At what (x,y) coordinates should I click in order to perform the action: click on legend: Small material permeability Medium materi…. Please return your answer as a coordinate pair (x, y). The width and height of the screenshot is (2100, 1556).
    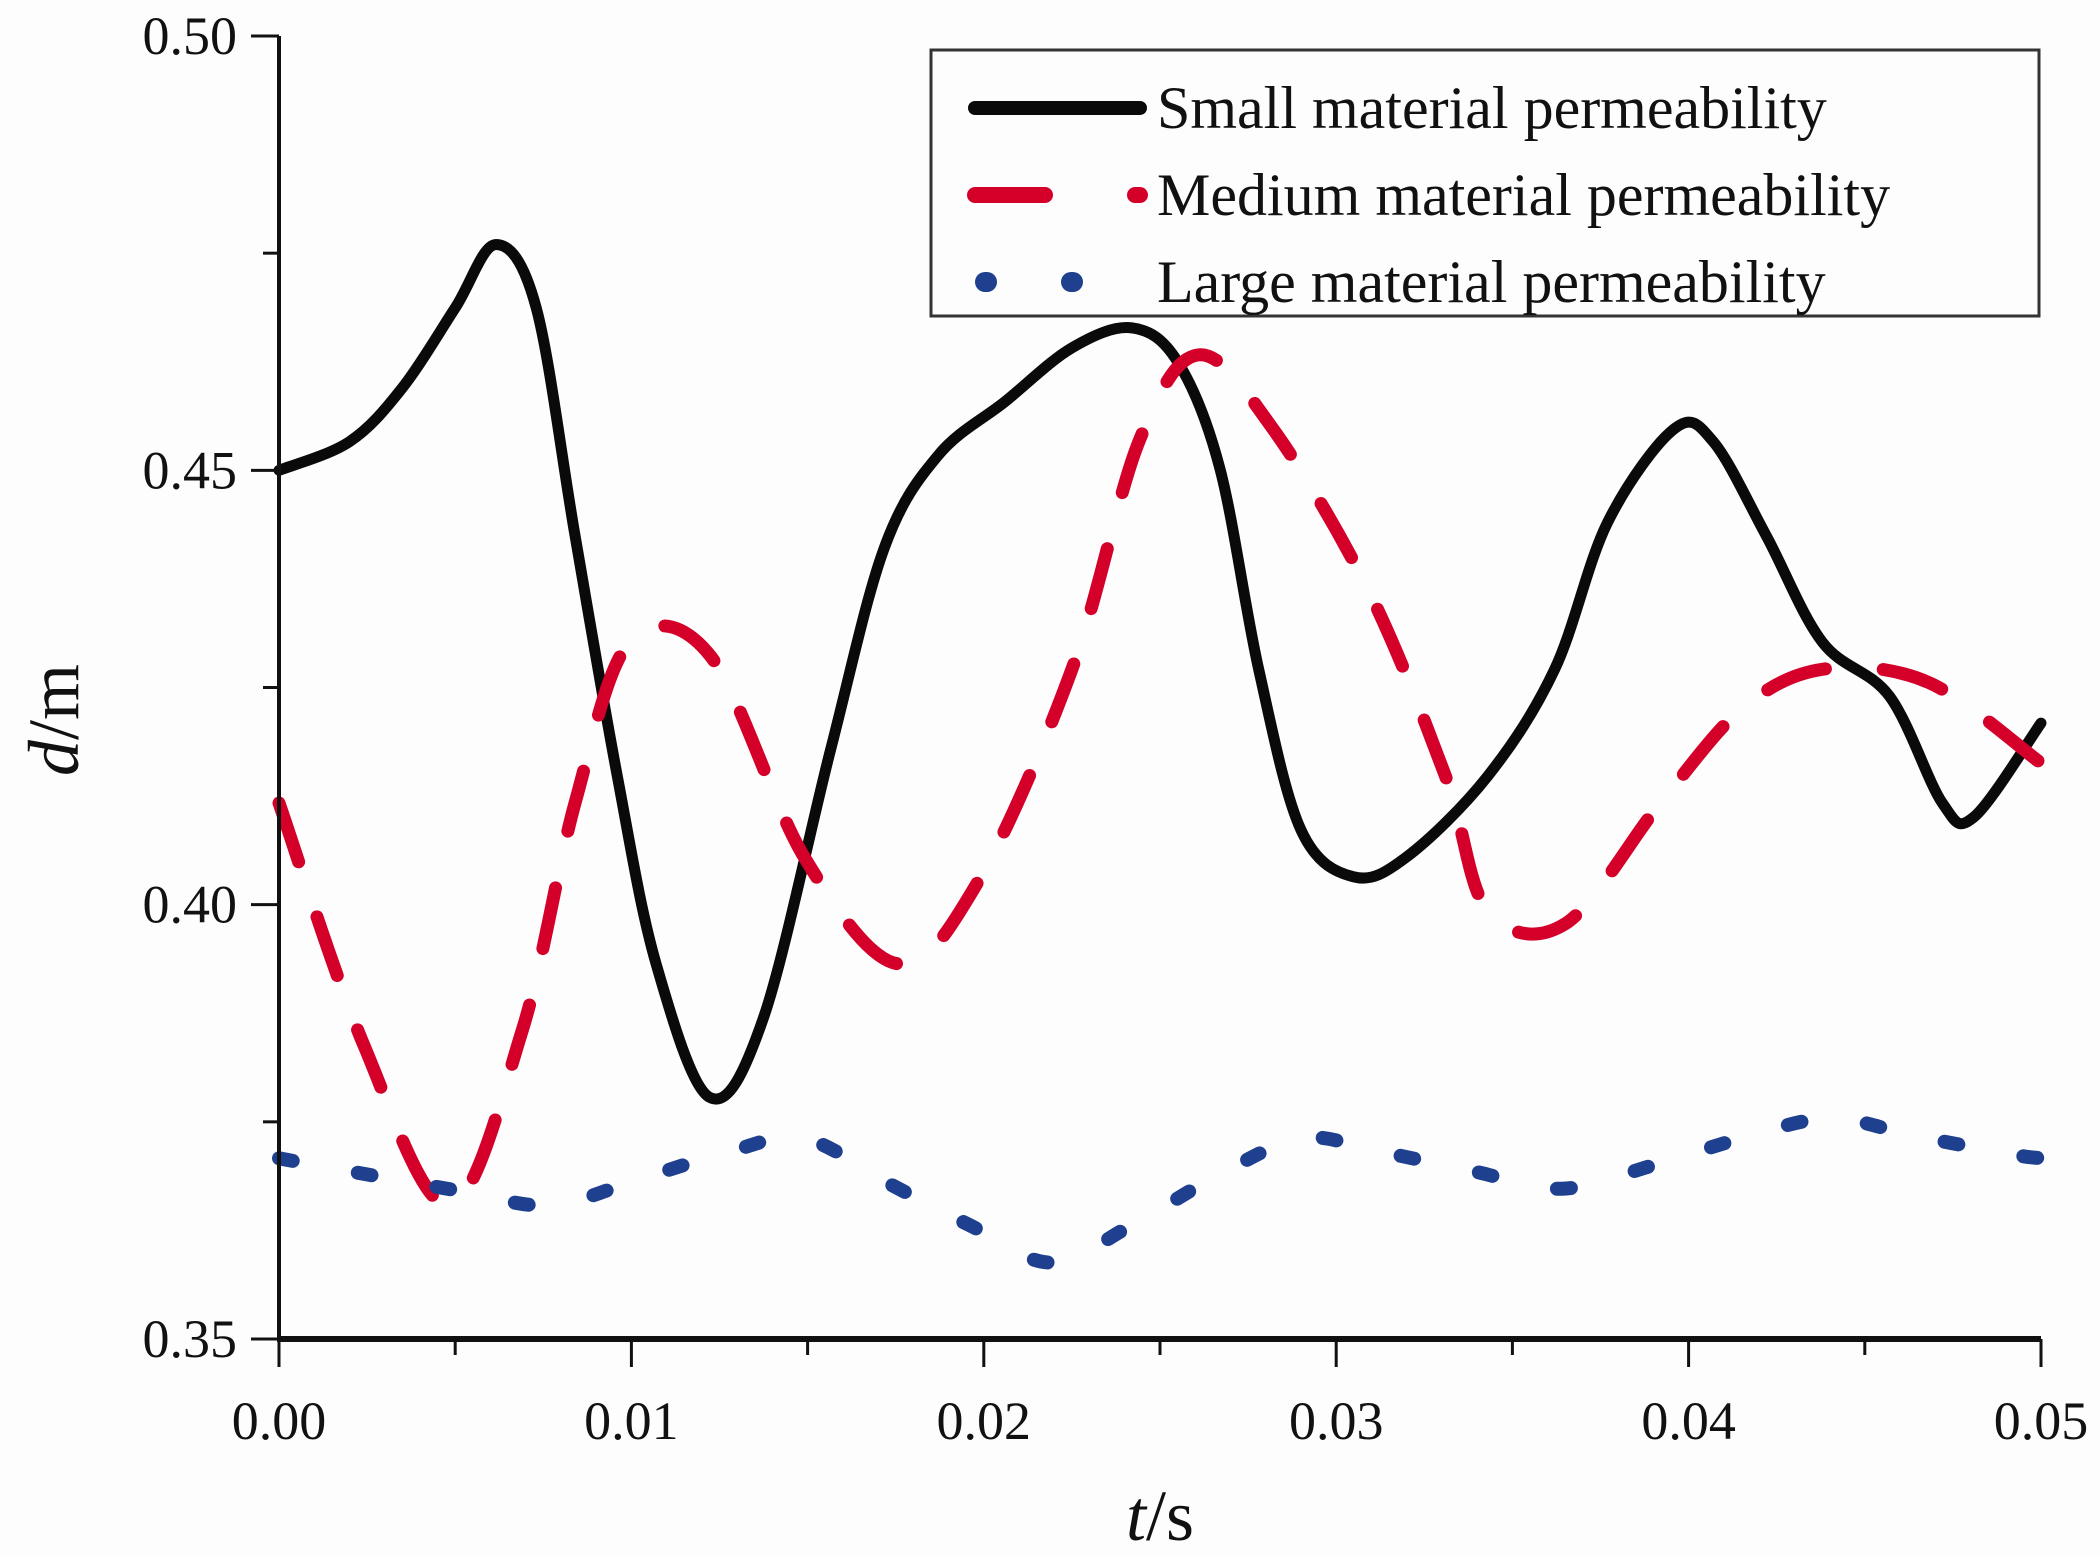
    Looking at the image, I should click on (1485, 183).